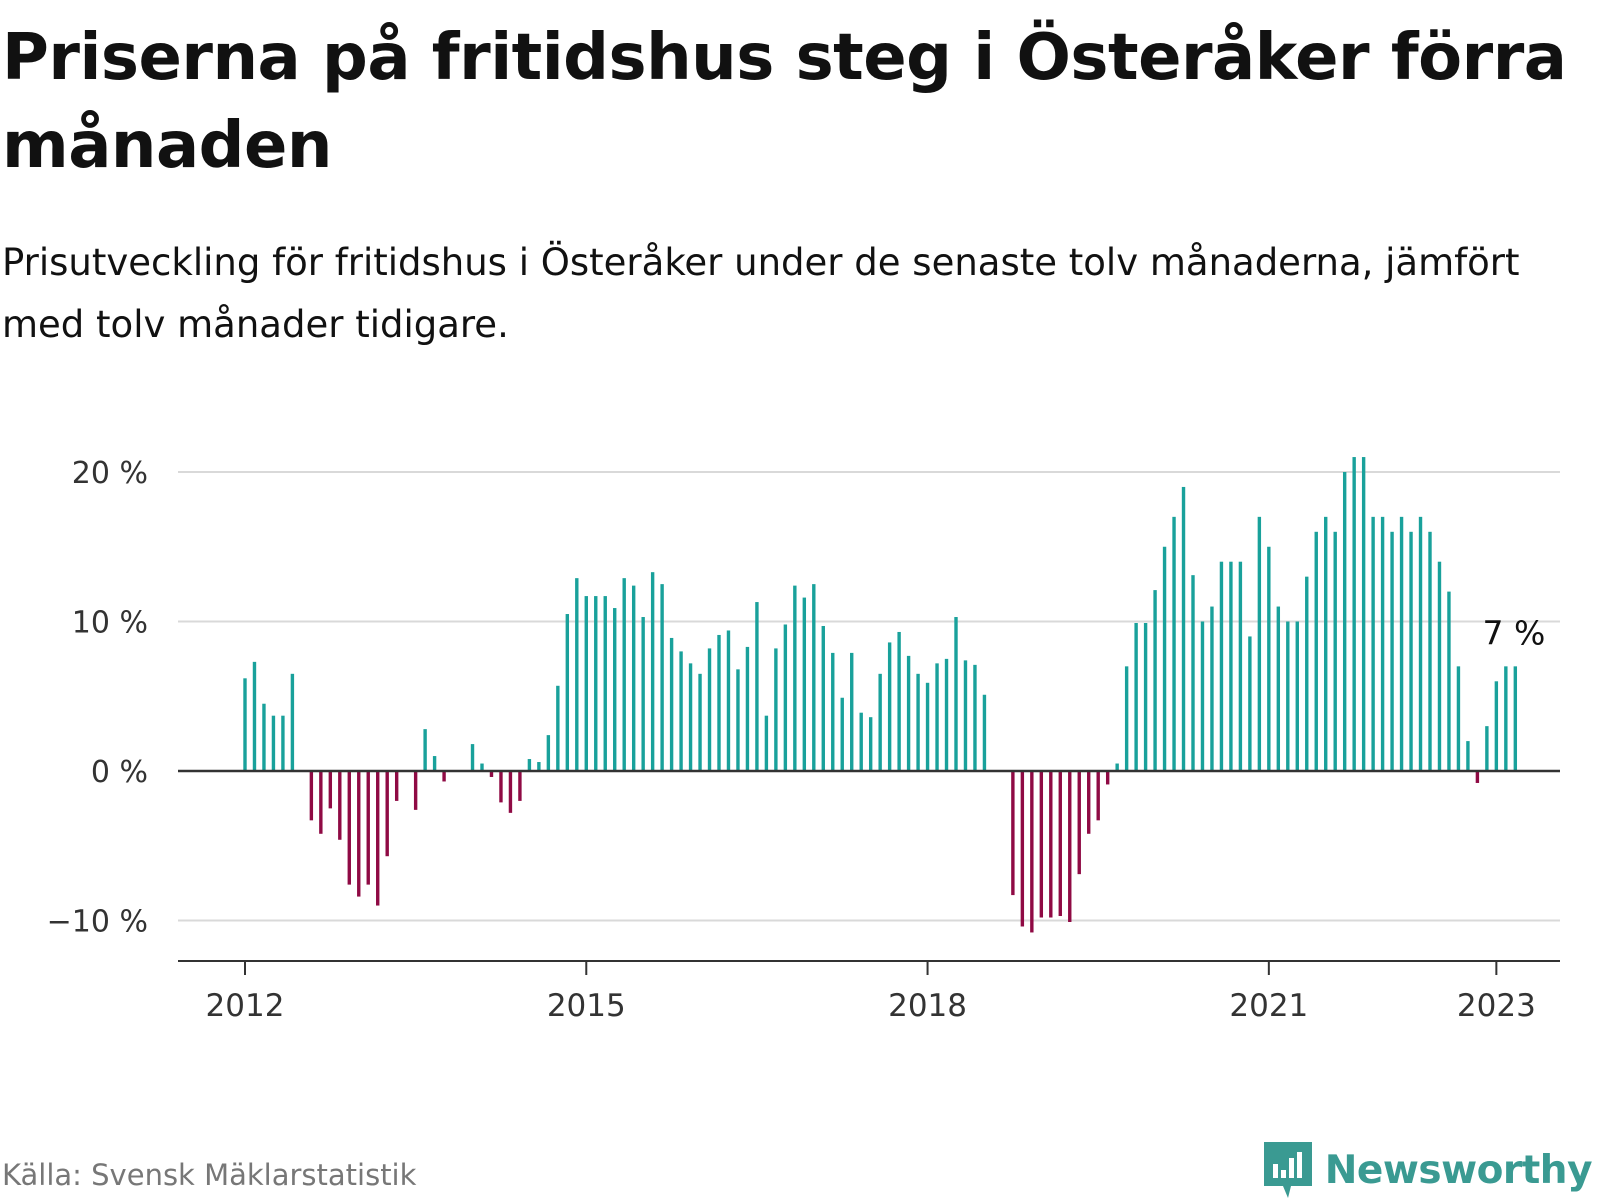 This screenshot has height=1200, width=1600. What do you see at coordinates (245, 1006) in the screenshot?
I see `x-tick-label: 2012` at bounding box center [245, 1006].